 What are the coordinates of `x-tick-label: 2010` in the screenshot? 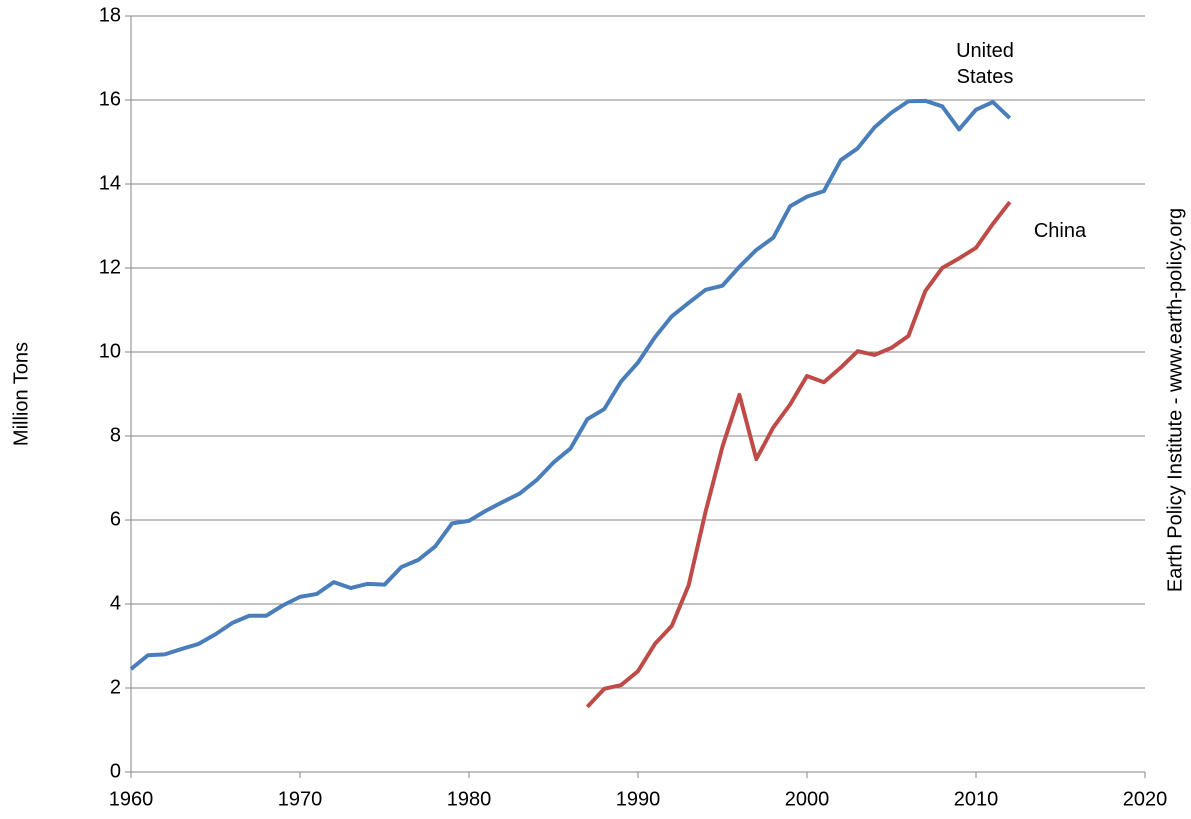 It's located at (976, 799).